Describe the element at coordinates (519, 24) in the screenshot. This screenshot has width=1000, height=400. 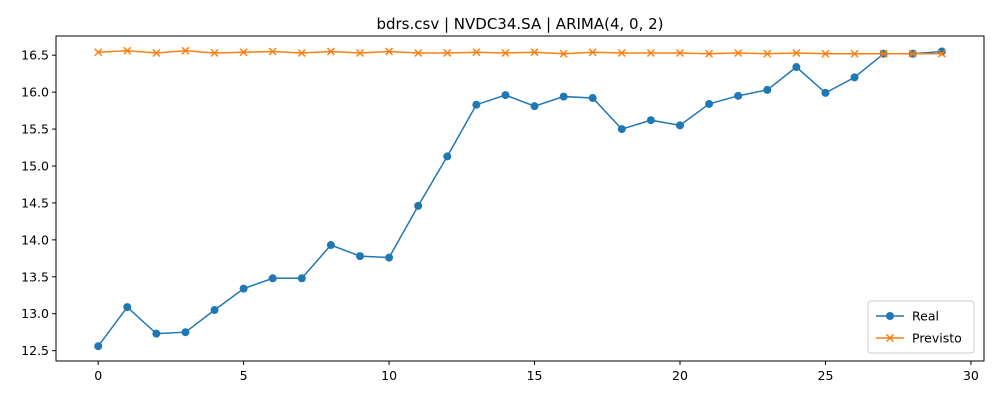
I see `chart-title: bdrs.csv | NVDC34.SA | ARIMA(4, 0, 2)` at that location.